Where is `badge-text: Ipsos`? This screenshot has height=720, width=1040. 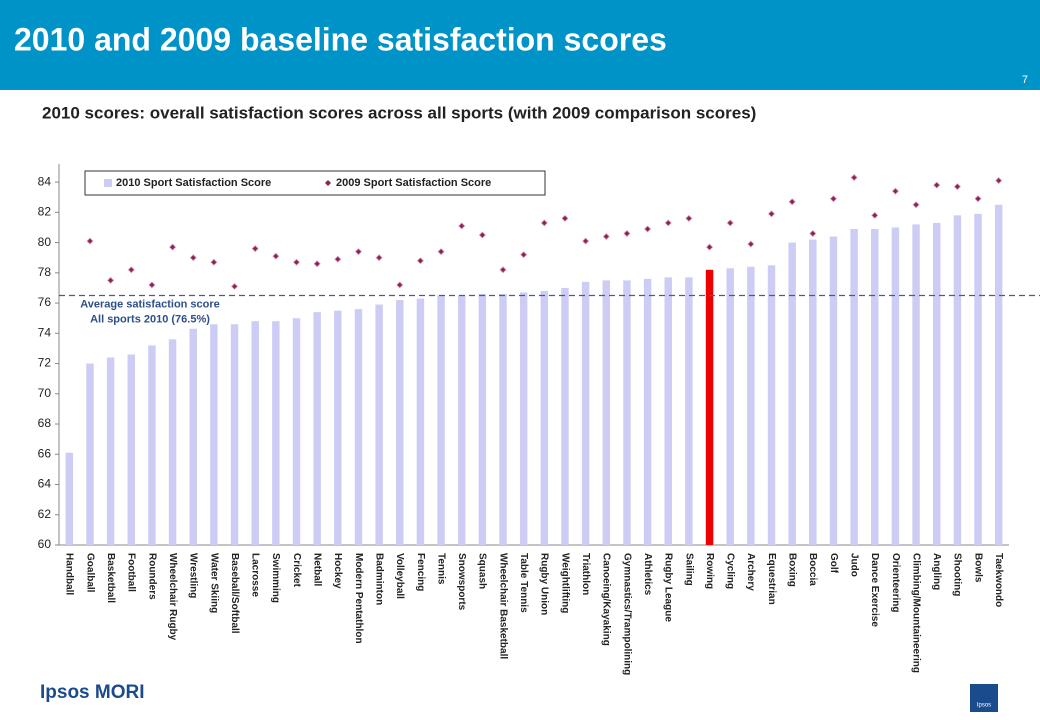 badge-text: Ipsos is located at coordinates (984, 706).